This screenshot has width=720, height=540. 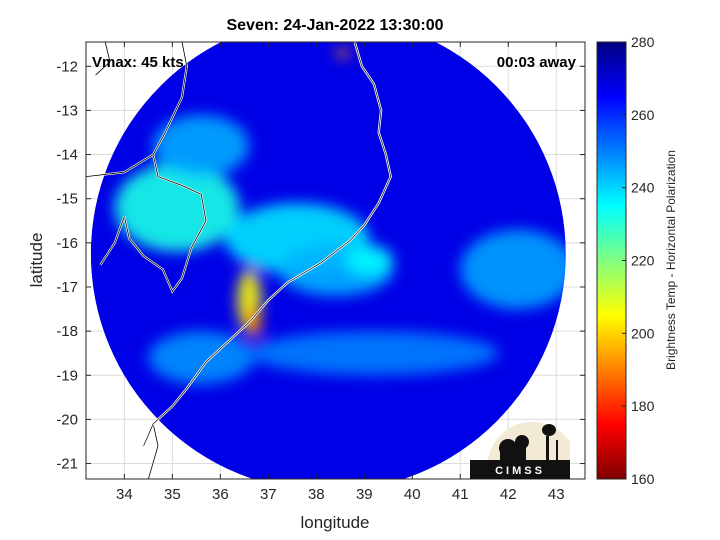 What do you see at coordinates (513, 269) in the screenshot?
I see `cloud-feature-east-cloud` at bounding box center [513, 269].